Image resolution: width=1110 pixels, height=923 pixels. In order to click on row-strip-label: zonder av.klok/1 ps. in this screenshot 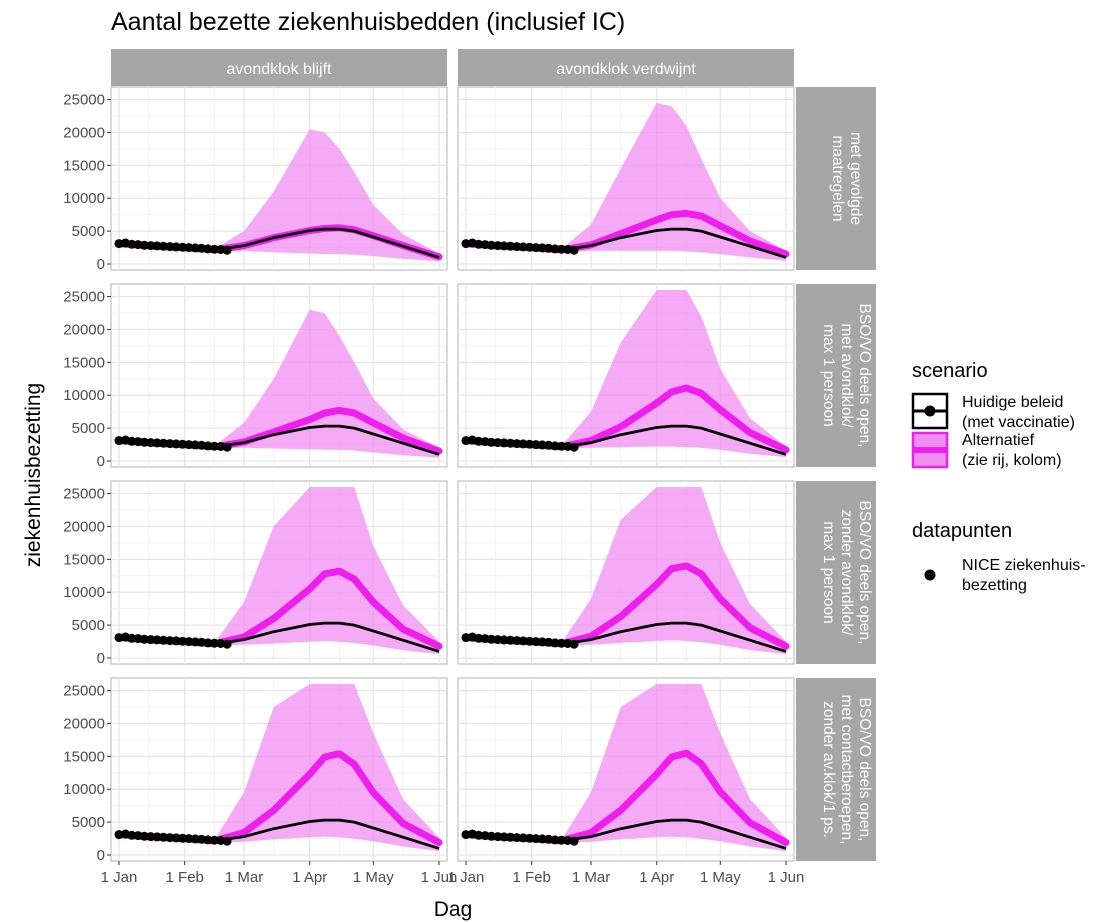, I will do `click(828, 769)`.